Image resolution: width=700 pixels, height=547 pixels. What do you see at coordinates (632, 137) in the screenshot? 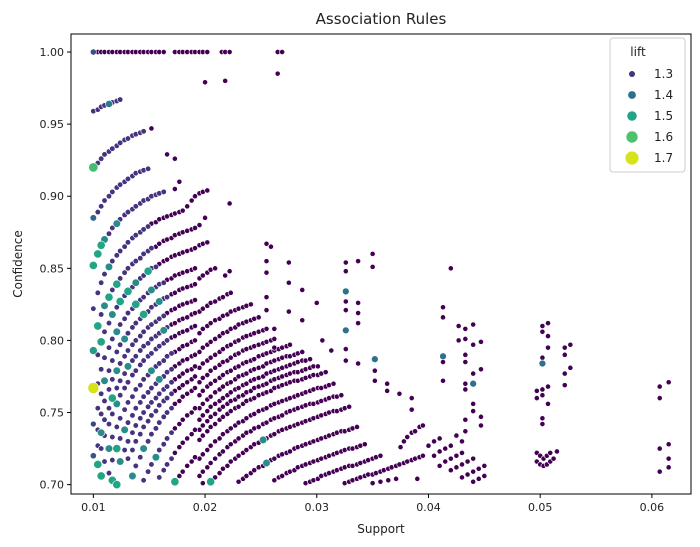
I see `legend-marker` at bounding box center [632, 137].